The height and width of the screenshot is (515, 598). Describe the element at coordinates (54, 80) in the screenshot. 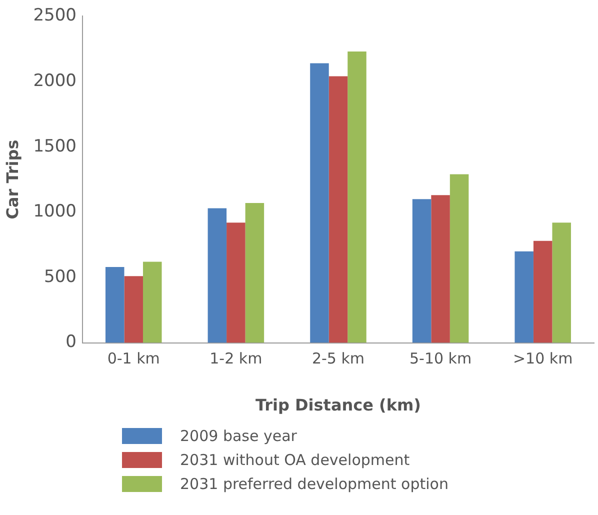

I see `y-tick-label: 2000` at that location.